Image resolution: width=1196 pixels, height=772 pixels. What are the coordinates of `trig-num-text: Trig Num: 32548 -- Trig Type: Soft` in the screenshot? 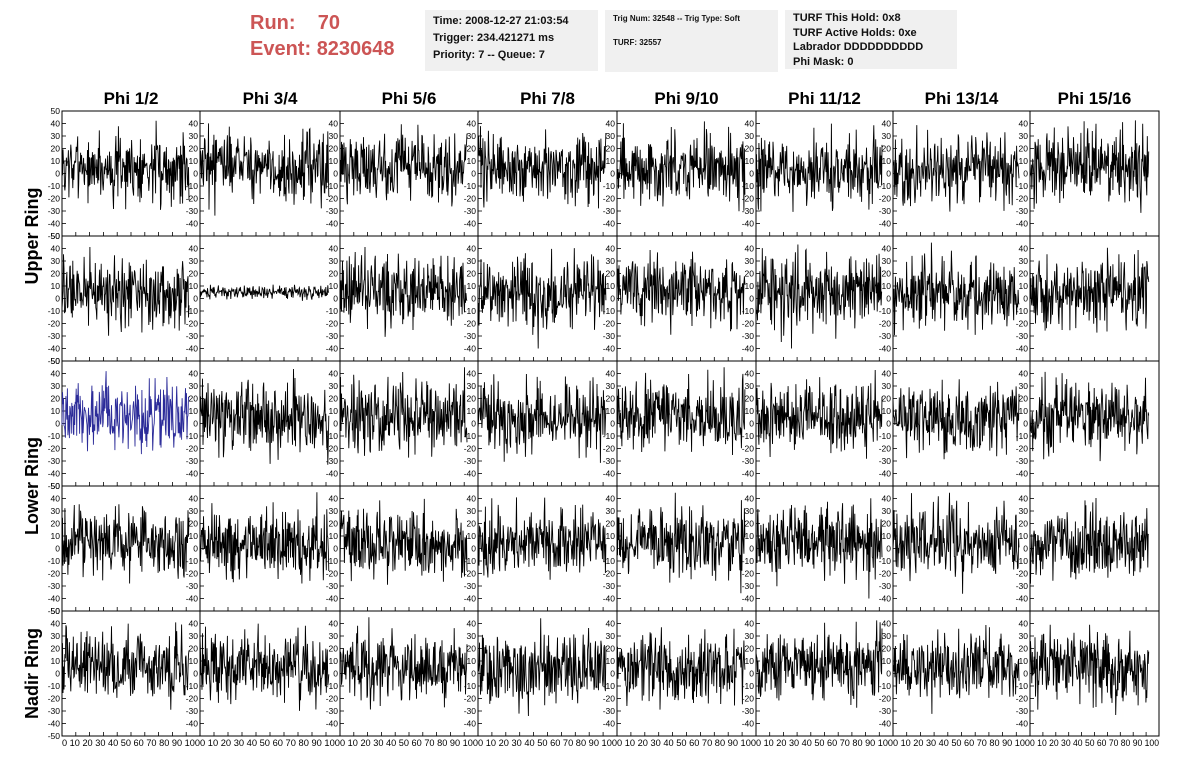 It's located at (676, 18).